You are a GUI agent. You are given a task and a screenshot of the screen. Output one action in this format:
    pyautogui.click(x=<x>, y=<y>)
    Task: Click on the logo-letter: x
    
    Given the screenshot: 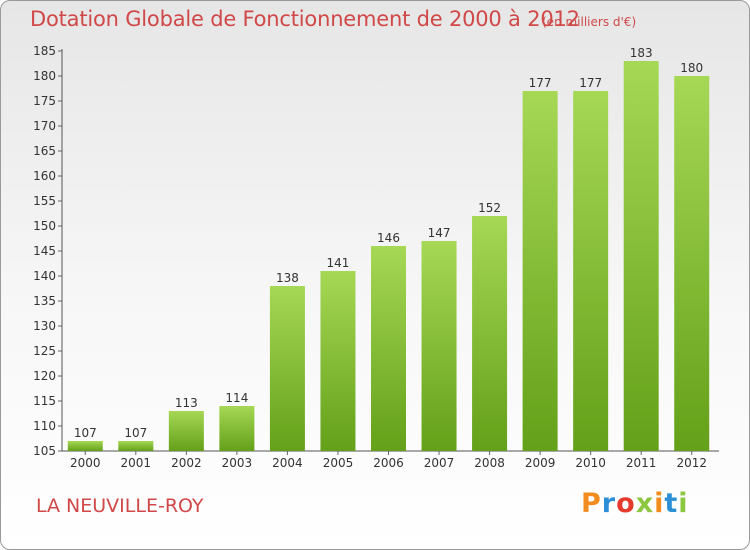 What is the action you would take?
    pyautogui.click(x=645, y=503)
    